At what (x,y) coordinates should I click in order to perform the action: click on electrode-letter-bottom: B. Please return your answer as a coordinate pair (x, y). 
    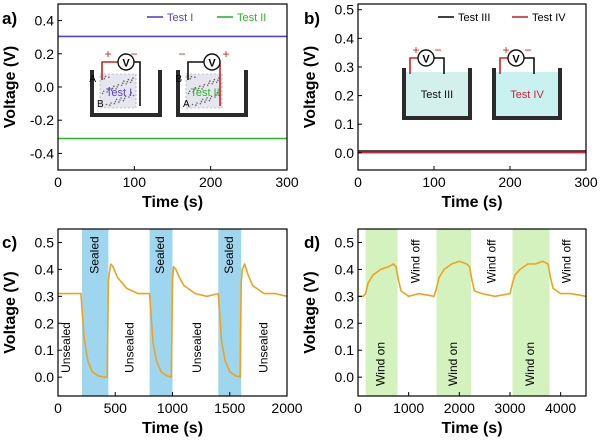
    Looking at the image, I should click on (100, 104).